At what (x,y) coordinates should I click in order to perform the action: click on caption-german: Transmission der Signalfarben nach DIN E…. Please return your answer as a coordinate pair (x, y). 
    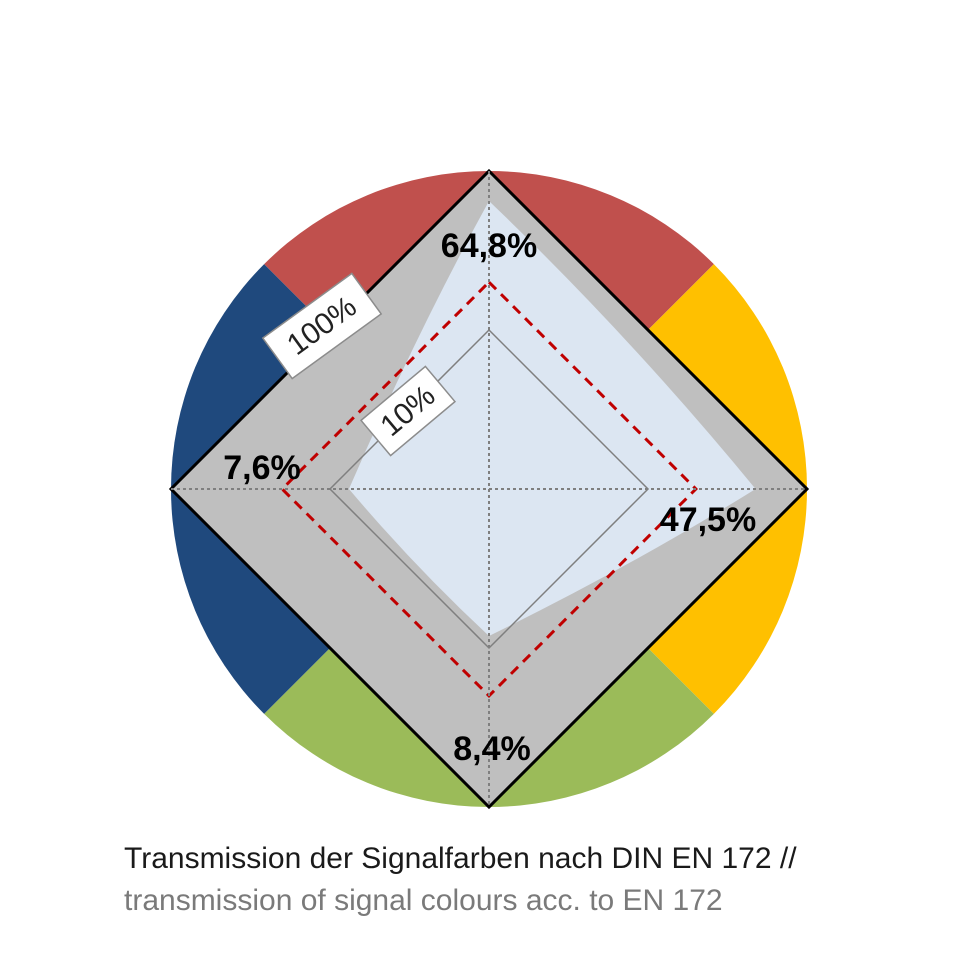
    Looking at the image, I should click on (460, 858).